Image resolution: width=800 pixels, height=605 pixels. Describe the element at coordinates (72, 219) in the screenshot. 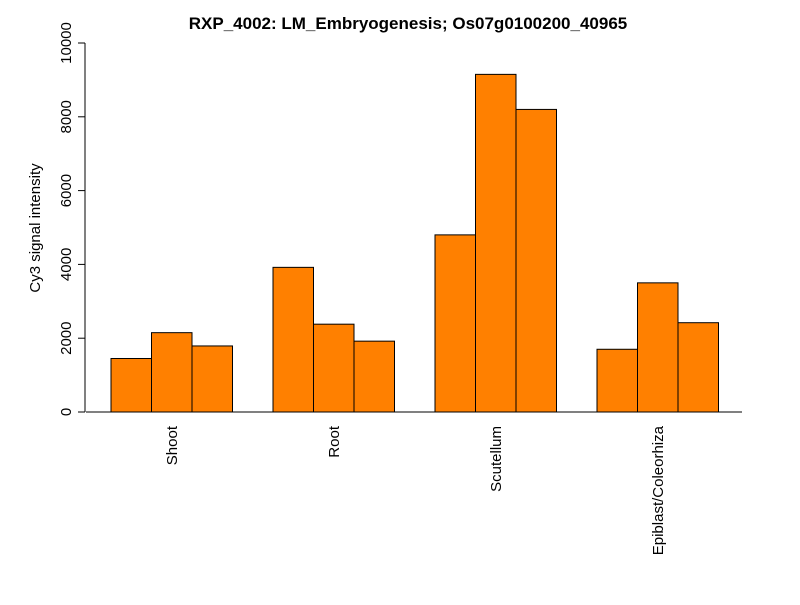

I see `y-axis: 0 2000 4000 6000 8000 10000` at that location.